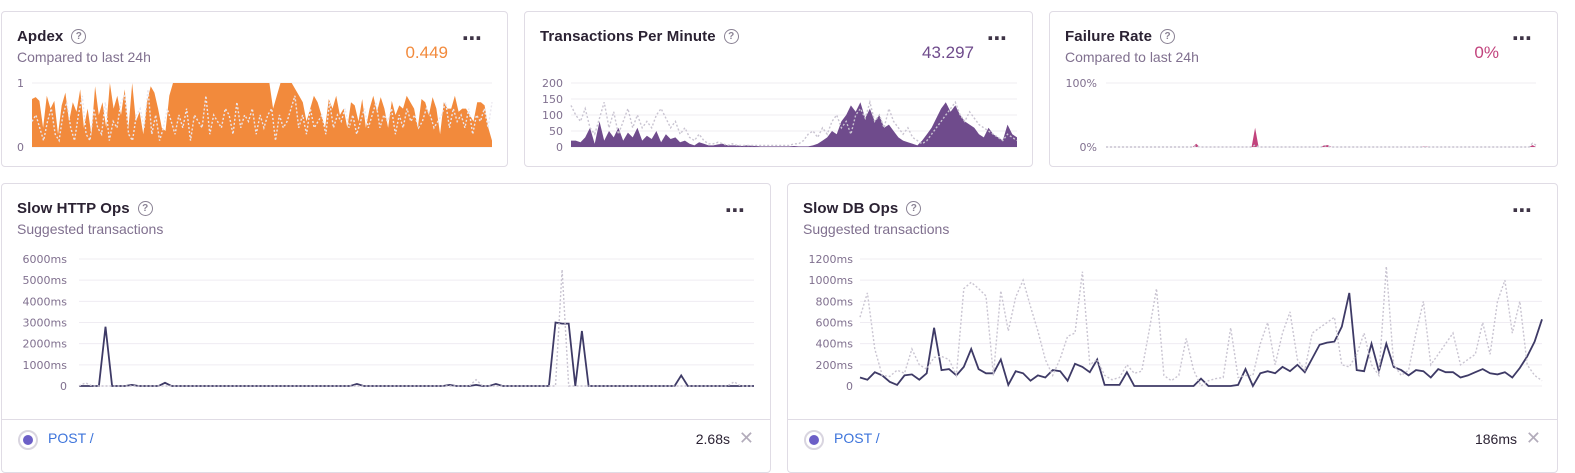 Image resolution: width=1575 pixels, height=473 pixels. What do you see at coordinates (73, 208) in the screenshot?
I see `slow-http-title: Slow HTTP Ops` at bounding box center [73, 208].